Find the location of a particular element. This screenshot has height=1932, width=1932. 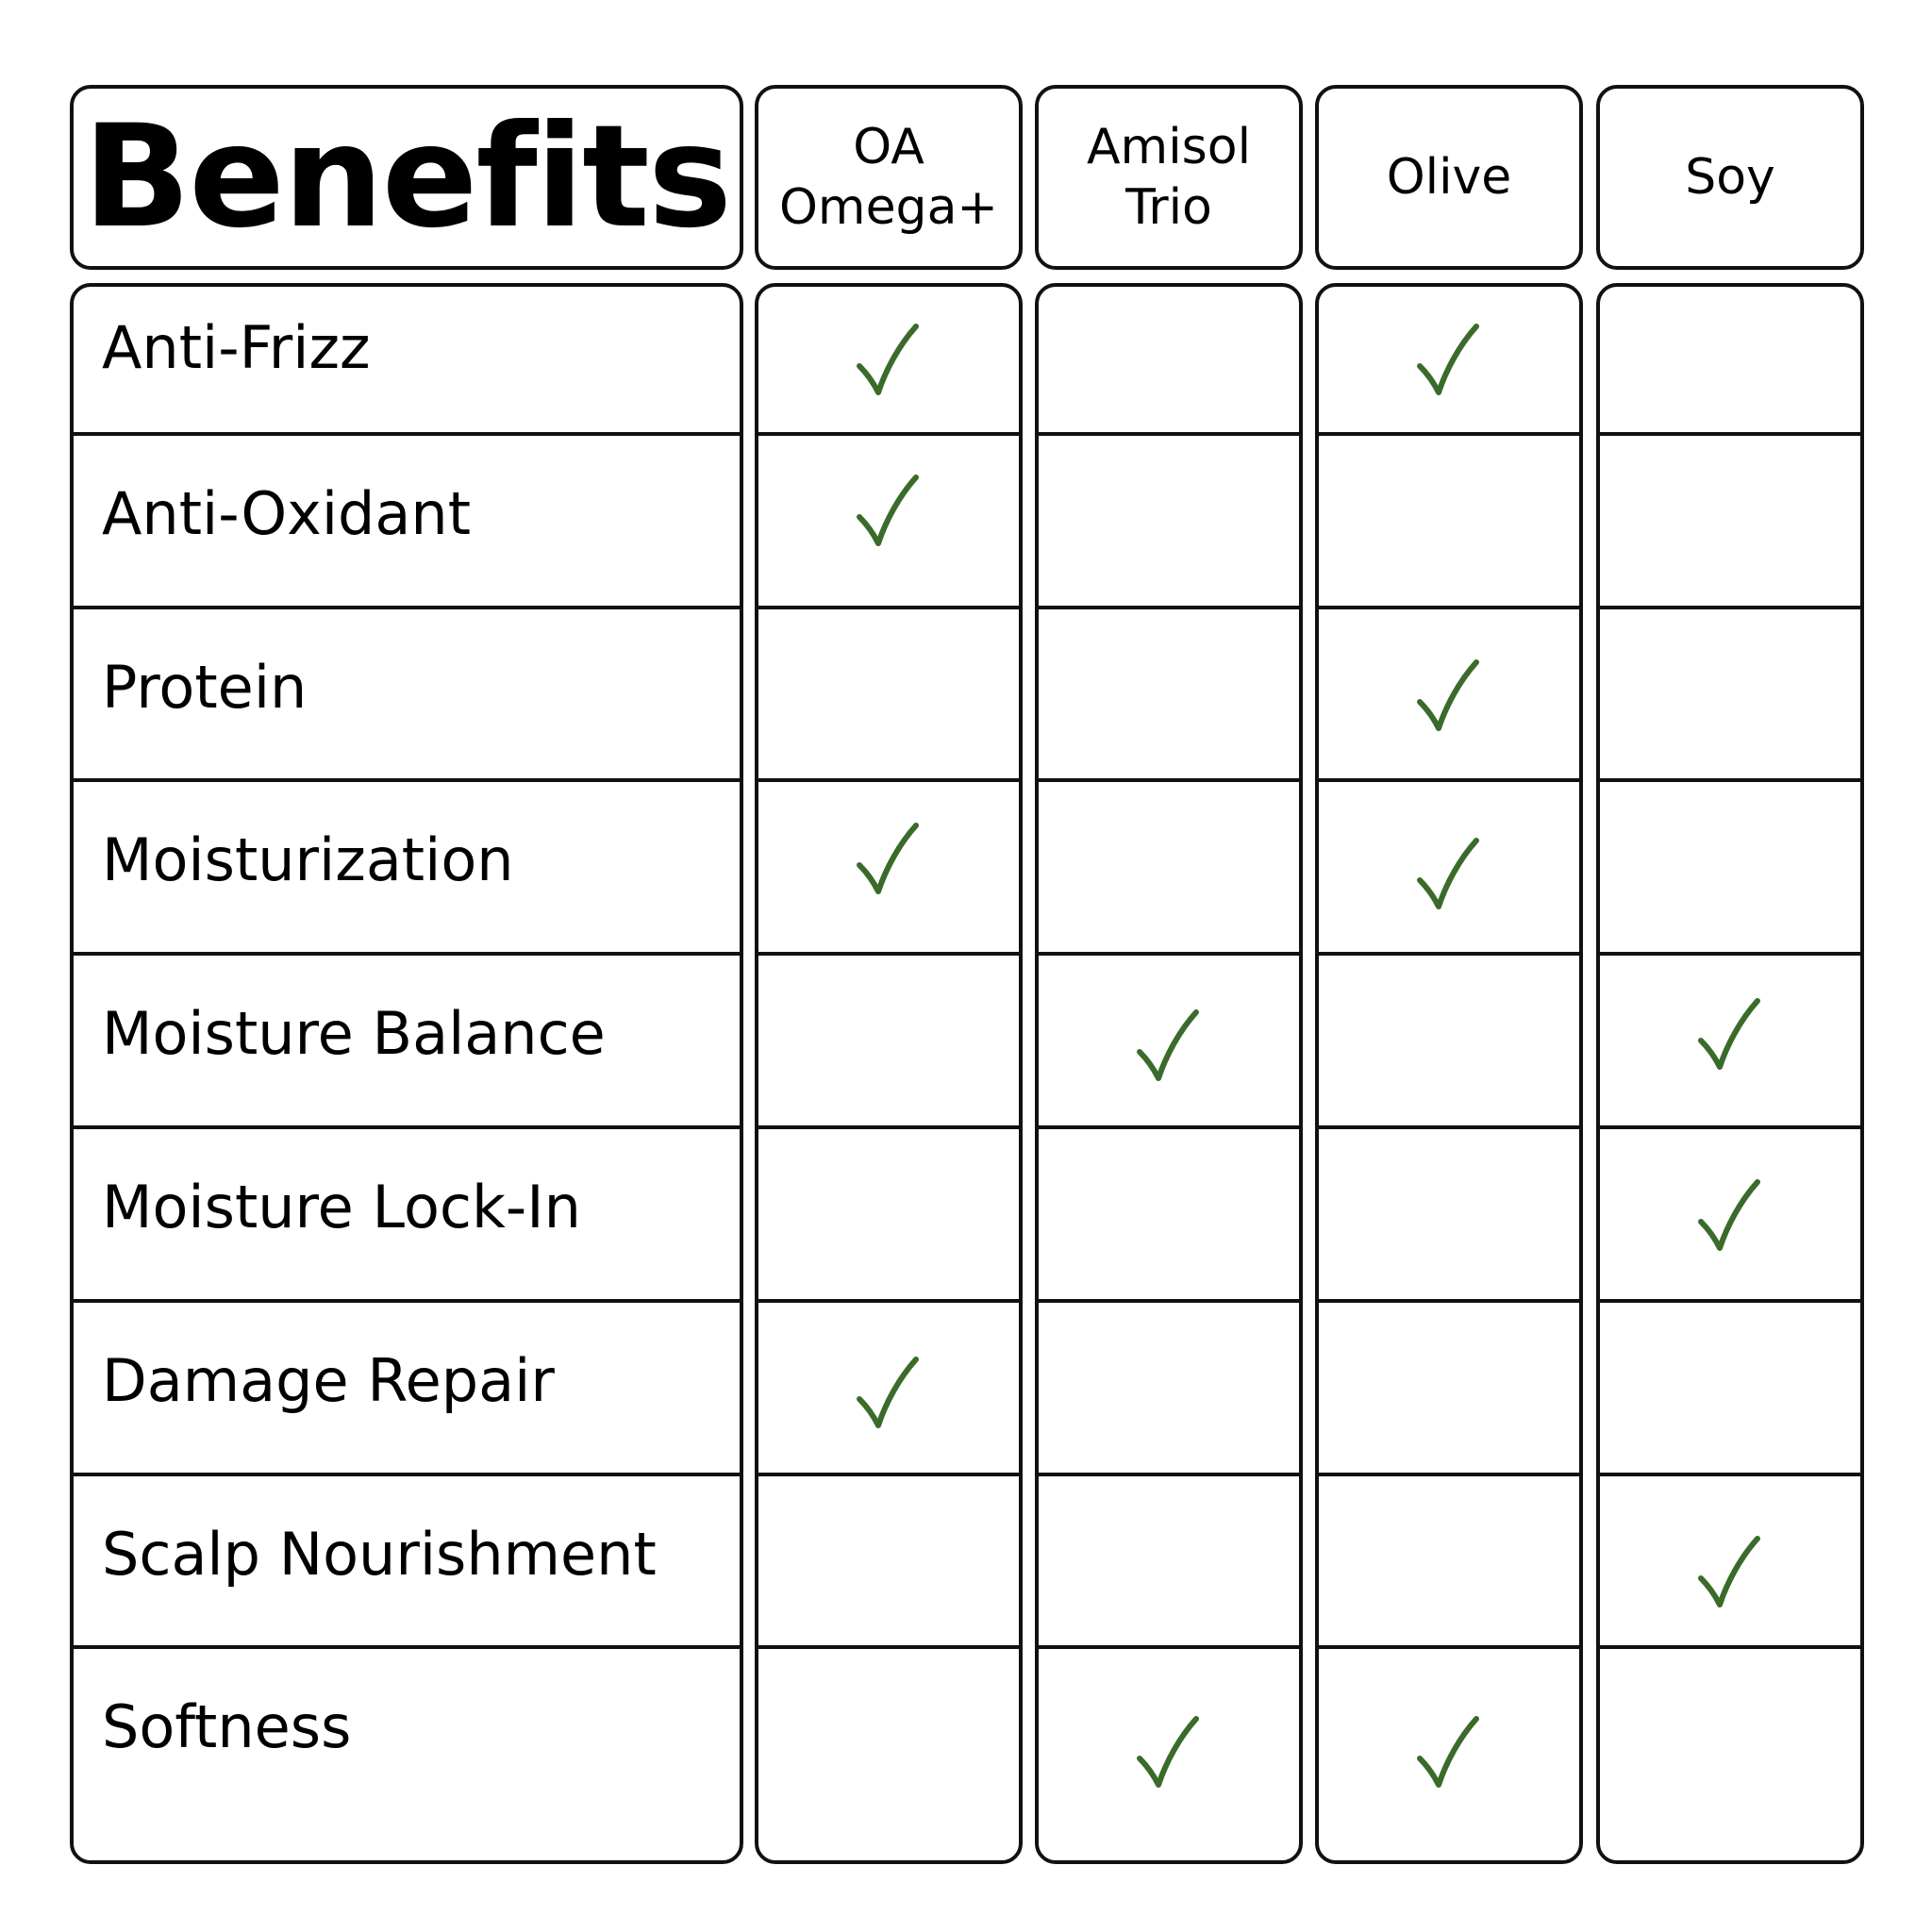

benefit-label: Protein is located at coordinates (205, 687).